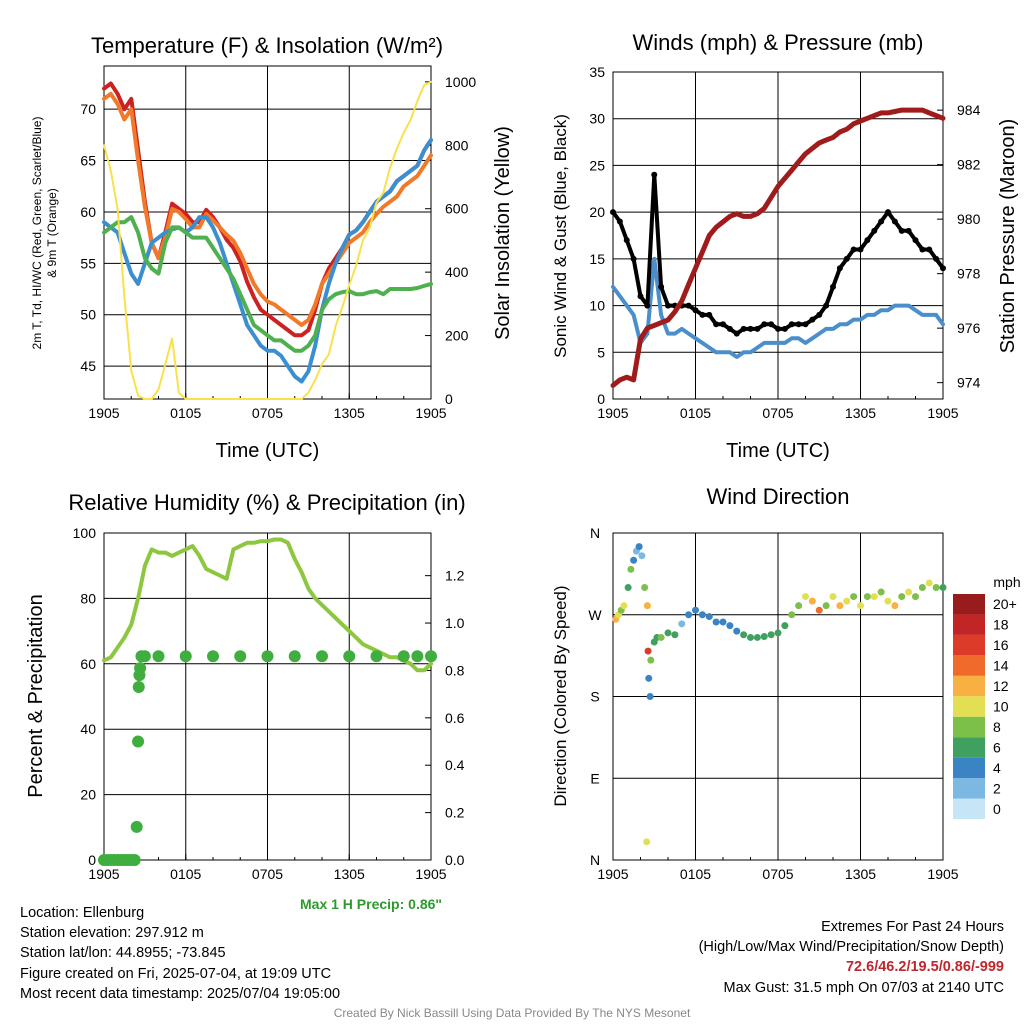 The width and height of the screenshot is (1024, 1024). I want to click on y-right-tick-label: 0.2, so click(455, 813).